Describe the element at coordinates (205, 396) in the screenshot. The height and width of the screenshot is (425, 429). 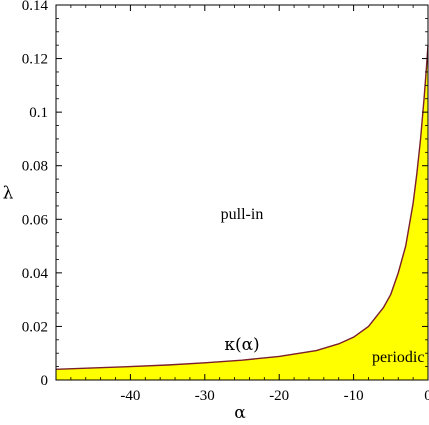
I see `x-tick-label: -30` at that location.